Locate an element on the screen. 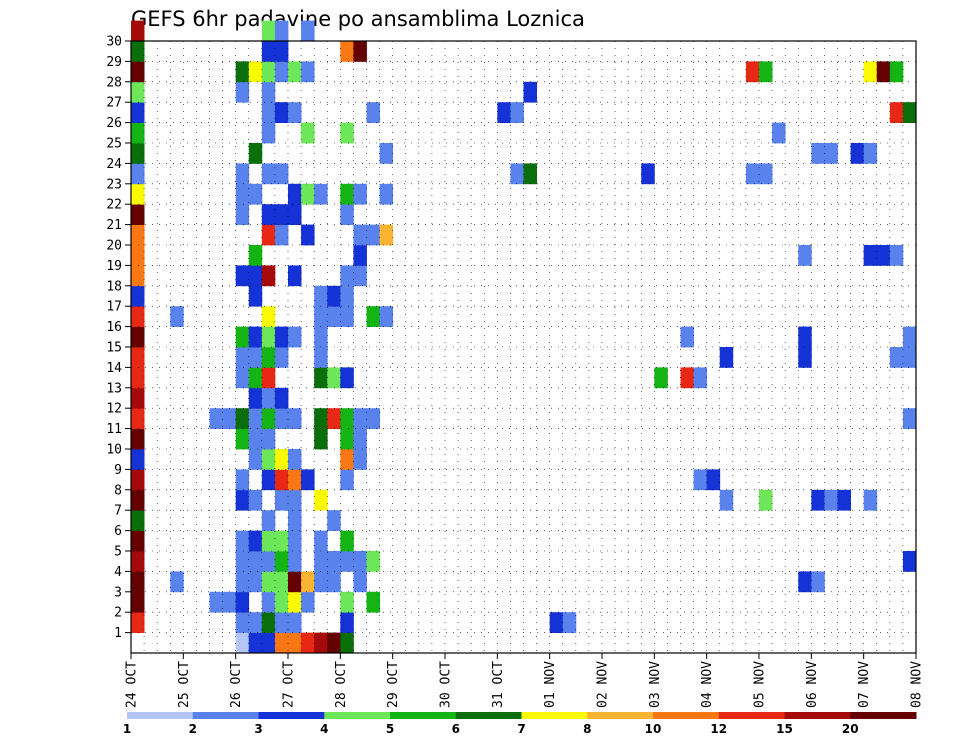  heatmap-cell-m28-t0 is located at coordinates (138, 72).